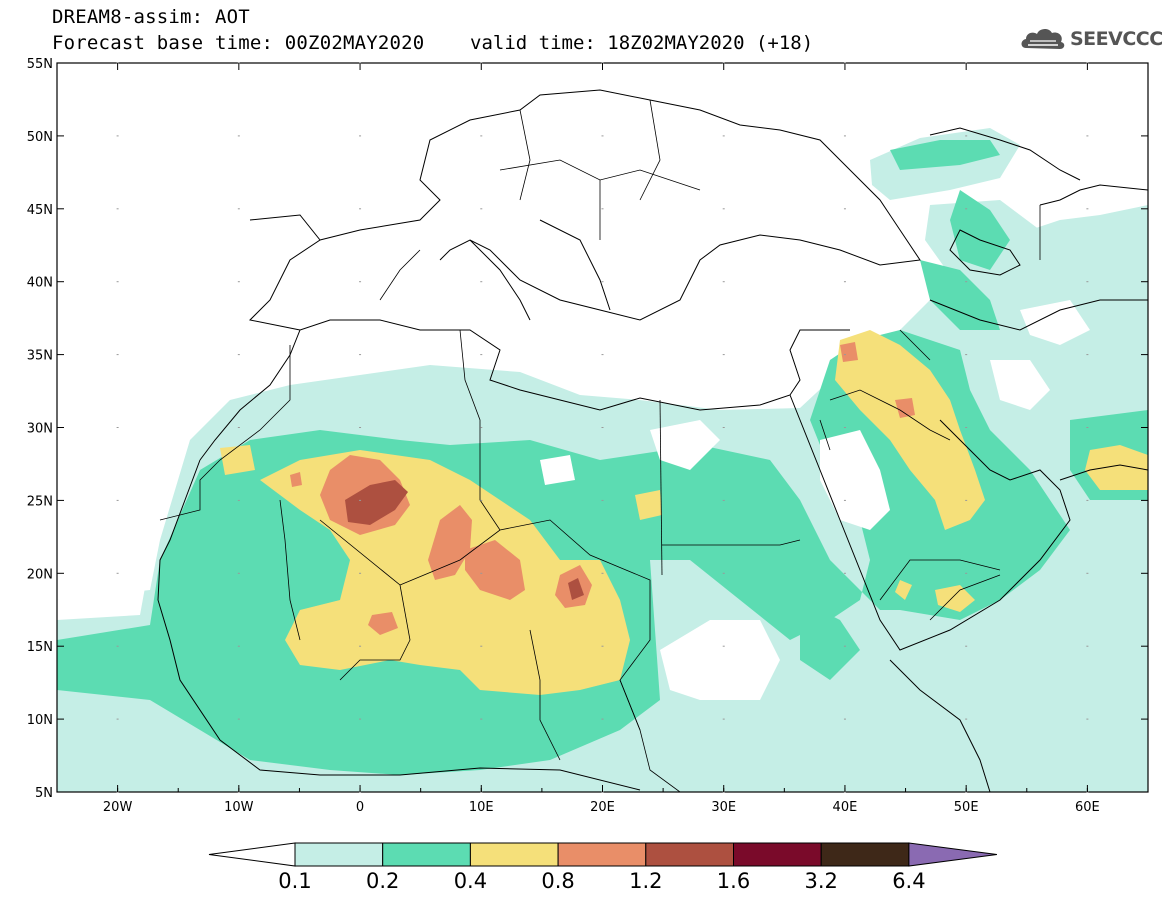  What do you see at coordinates (952, 854) in the screenshot?
I see `colorbar-upper-extend` at bounding box center [952, 854].